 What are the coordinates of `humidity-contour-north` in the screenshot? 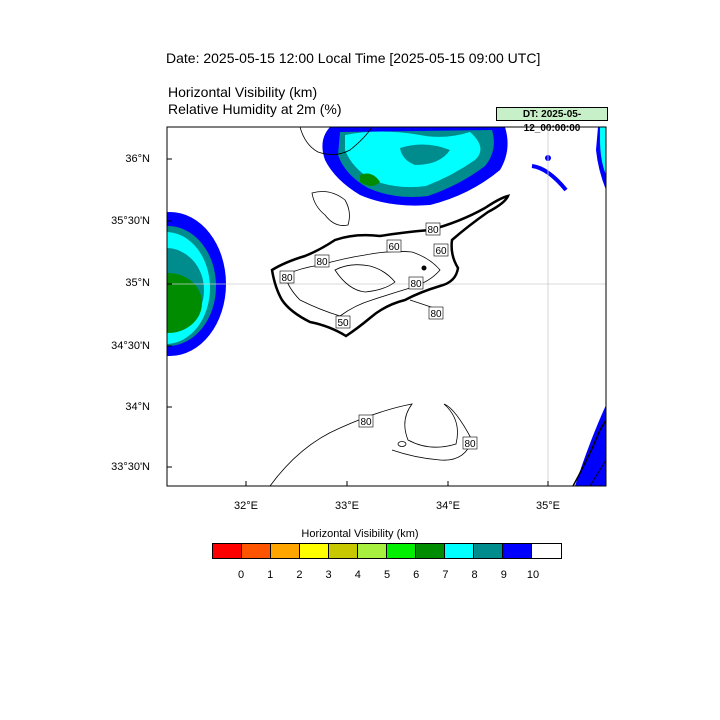 It's located at (330, 208).